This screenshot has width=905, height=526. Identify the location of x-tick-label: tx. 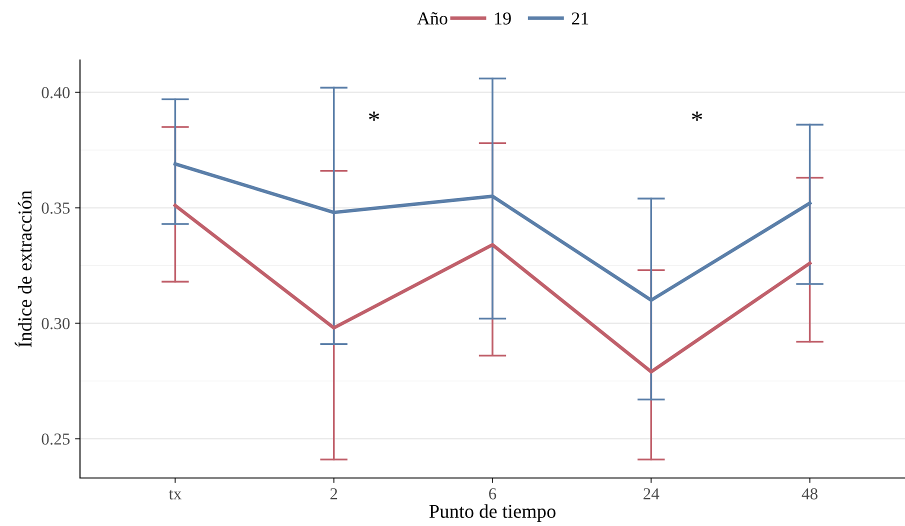
(175, 495).